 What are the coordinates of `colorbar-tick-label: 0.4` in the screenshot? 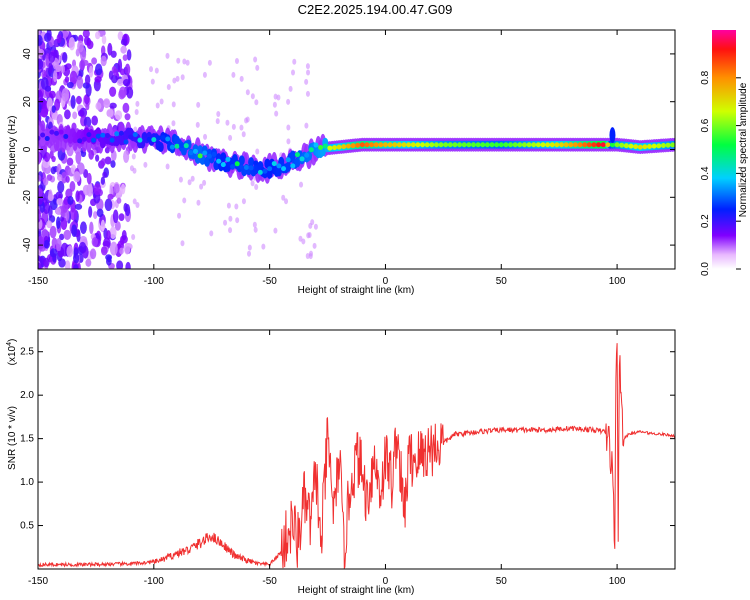 It's located at (705, 173).